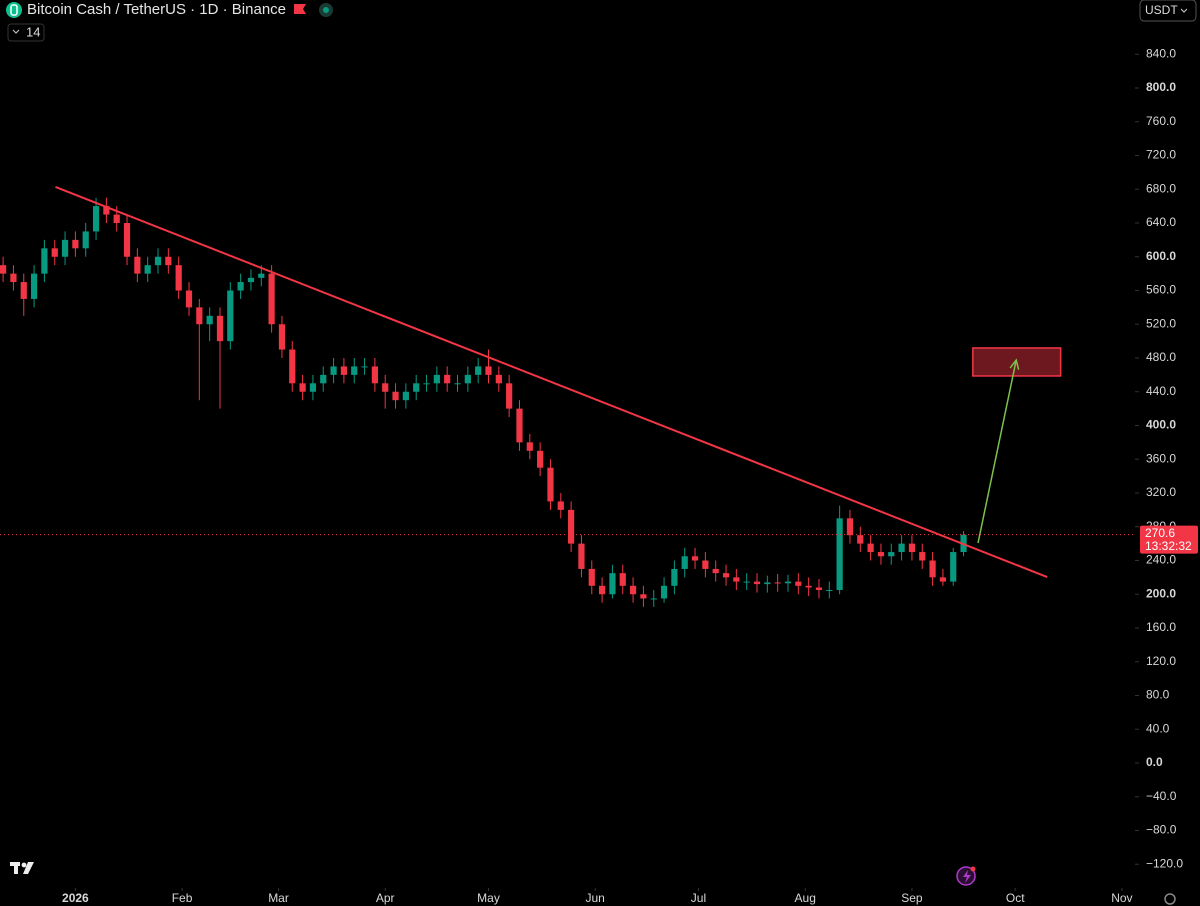  What do you see at coordinates (1161, 222) in the screenshot?
I see `y-tick-label: 640.0` at bounding box center [1161, 222].